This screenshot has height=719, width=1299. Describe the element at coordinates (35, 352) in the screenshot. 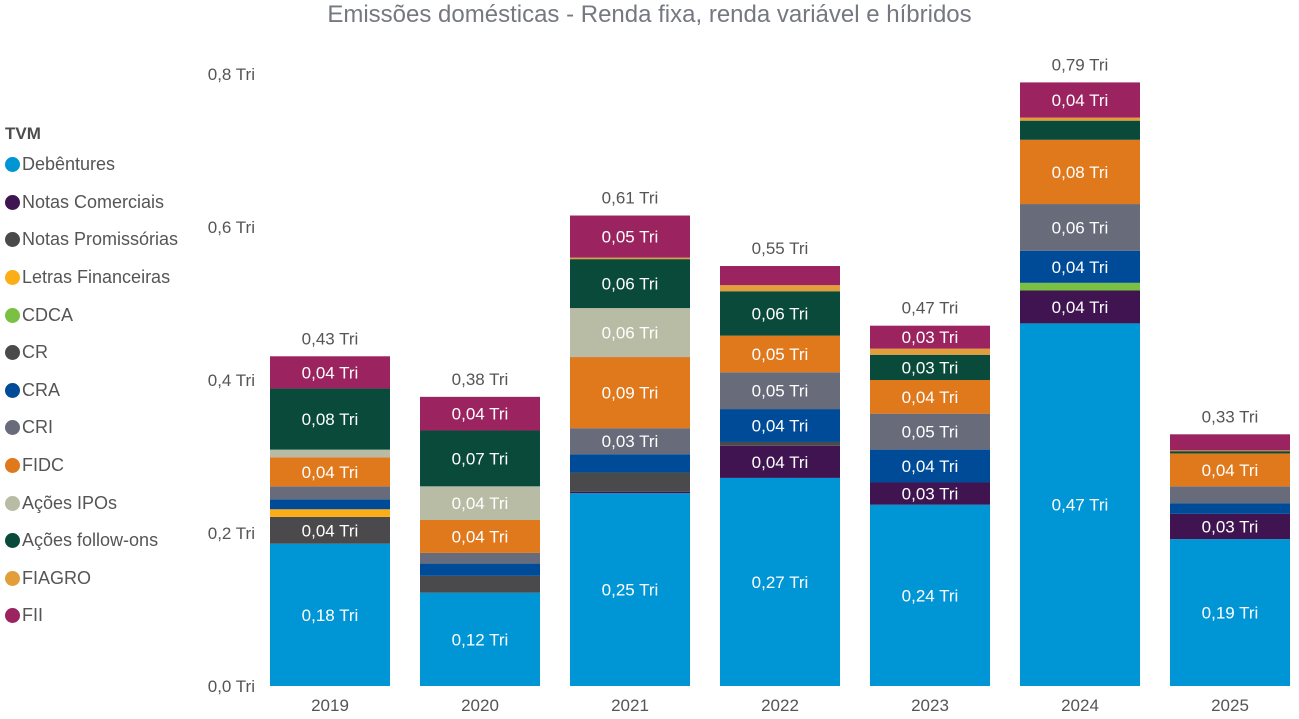

I see `legend-label: CR` at that location.